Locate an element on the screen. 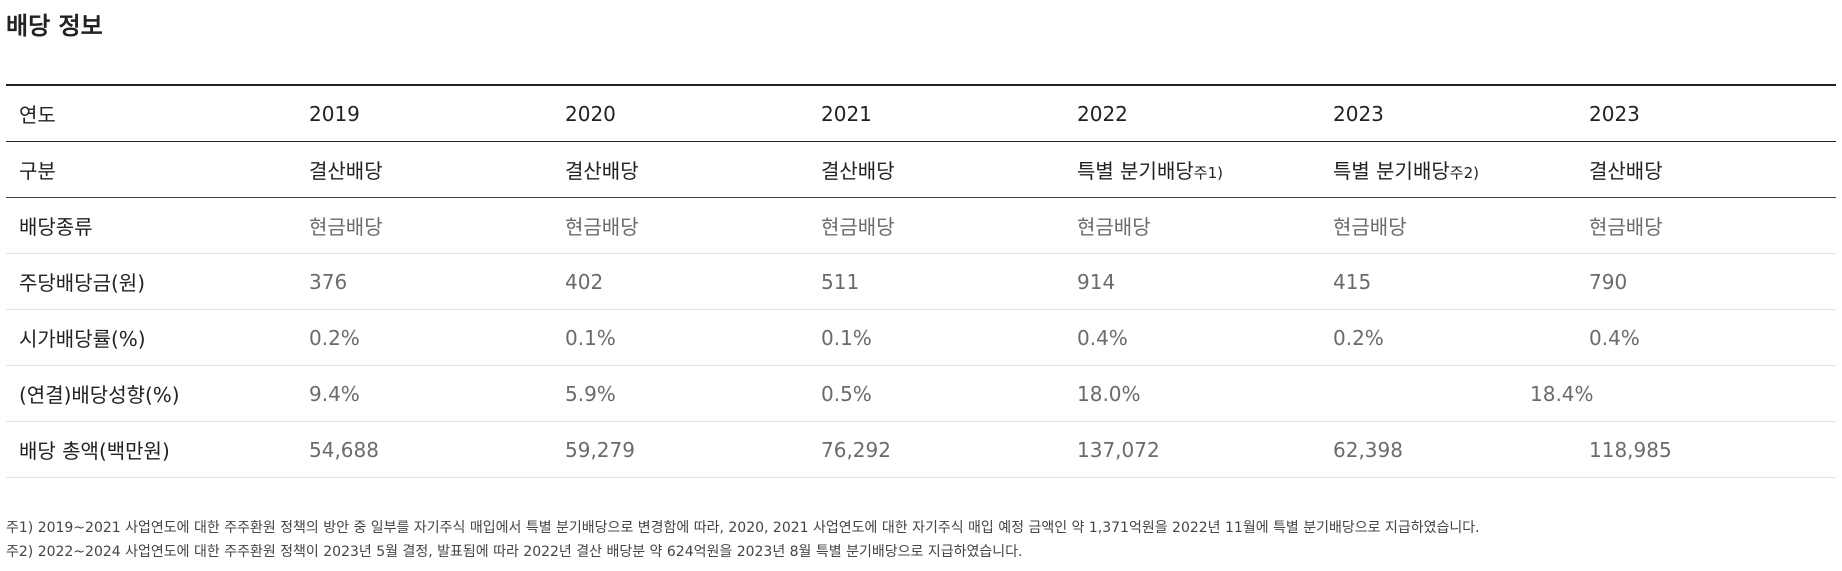 The image size is (1842, 571). table-cell: 914 is located at coordinates (1192, 281).